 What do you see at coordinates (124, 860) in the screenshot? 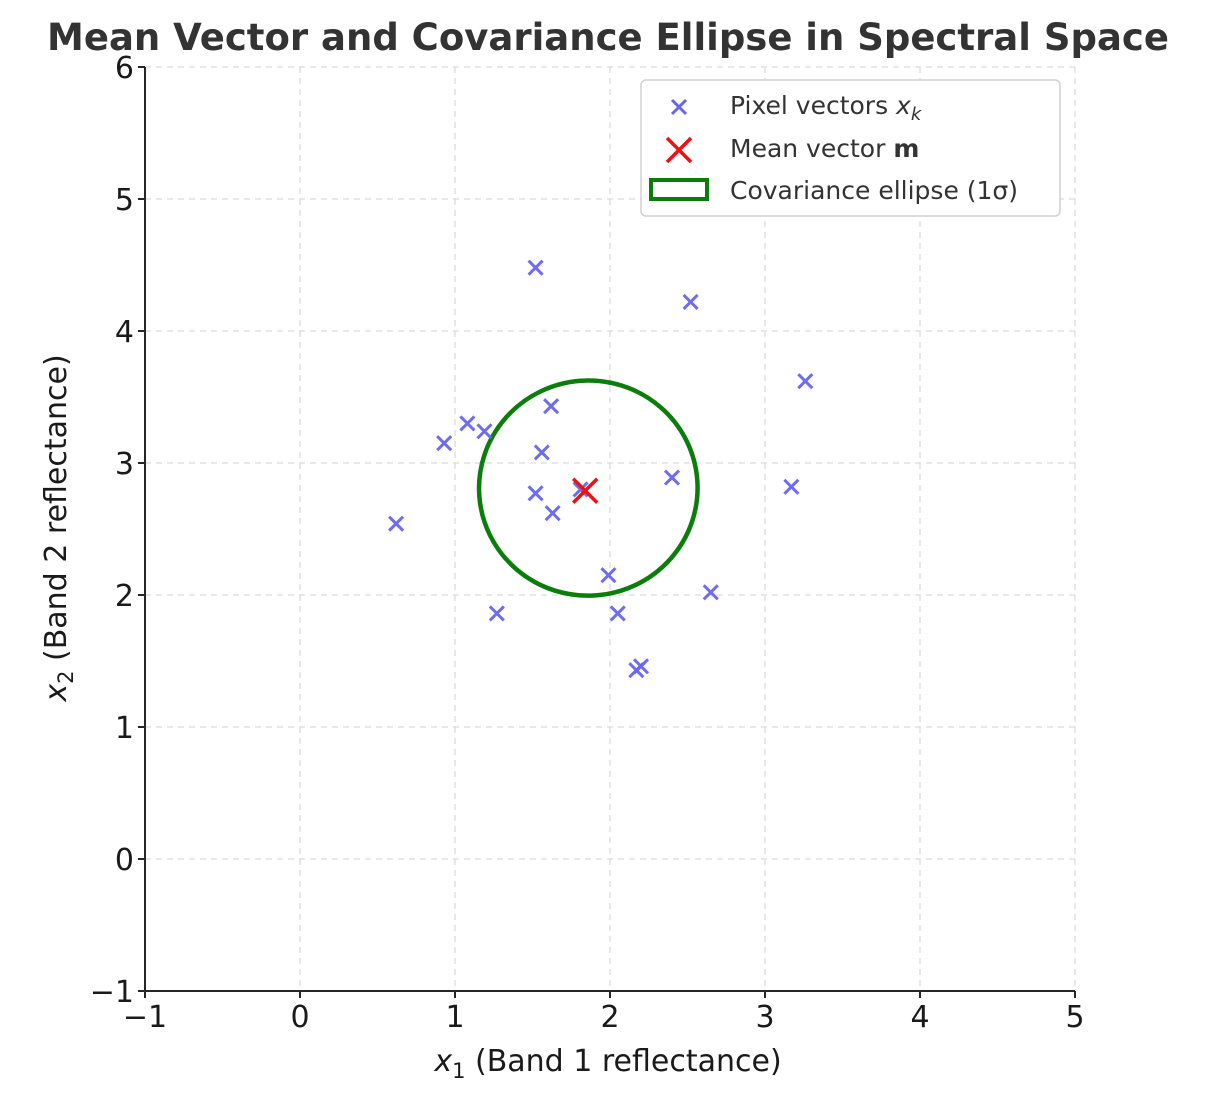
I see `y-tick-label: 0` at bounding box center [124, 860].